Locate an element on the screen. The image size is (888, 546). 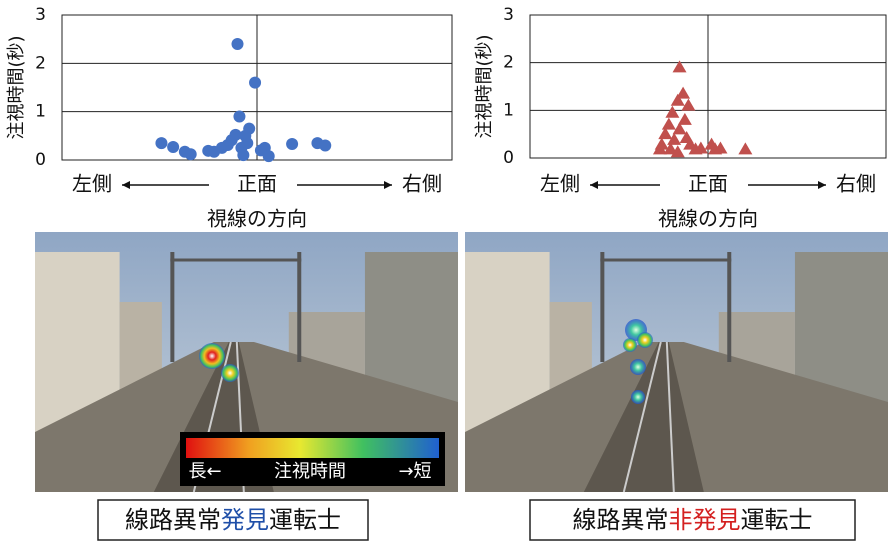
colorbar-label: 注視時間 is located at coordinates (310, 471).